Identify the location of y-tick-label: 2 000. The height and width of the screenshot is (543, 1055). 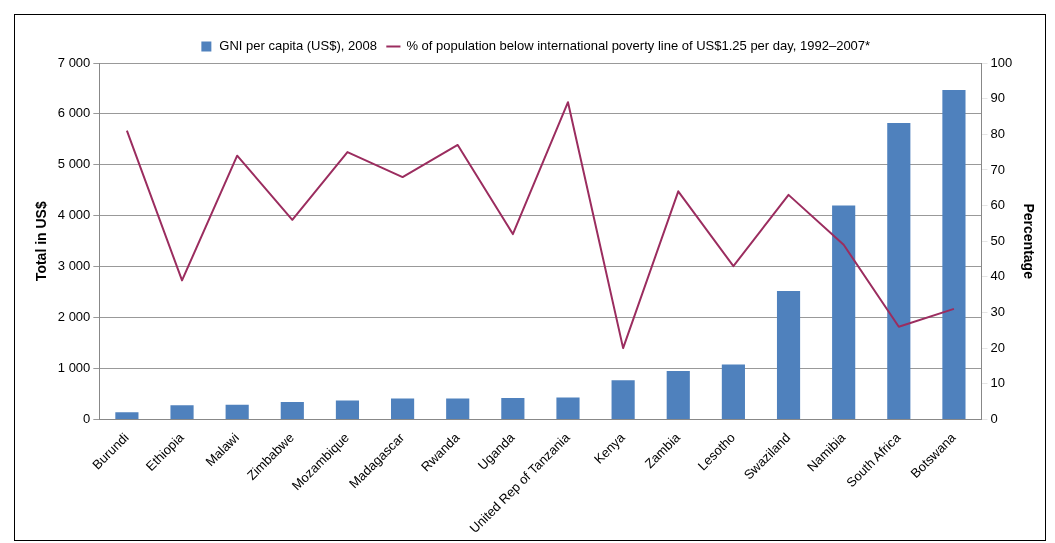
(74, 317).